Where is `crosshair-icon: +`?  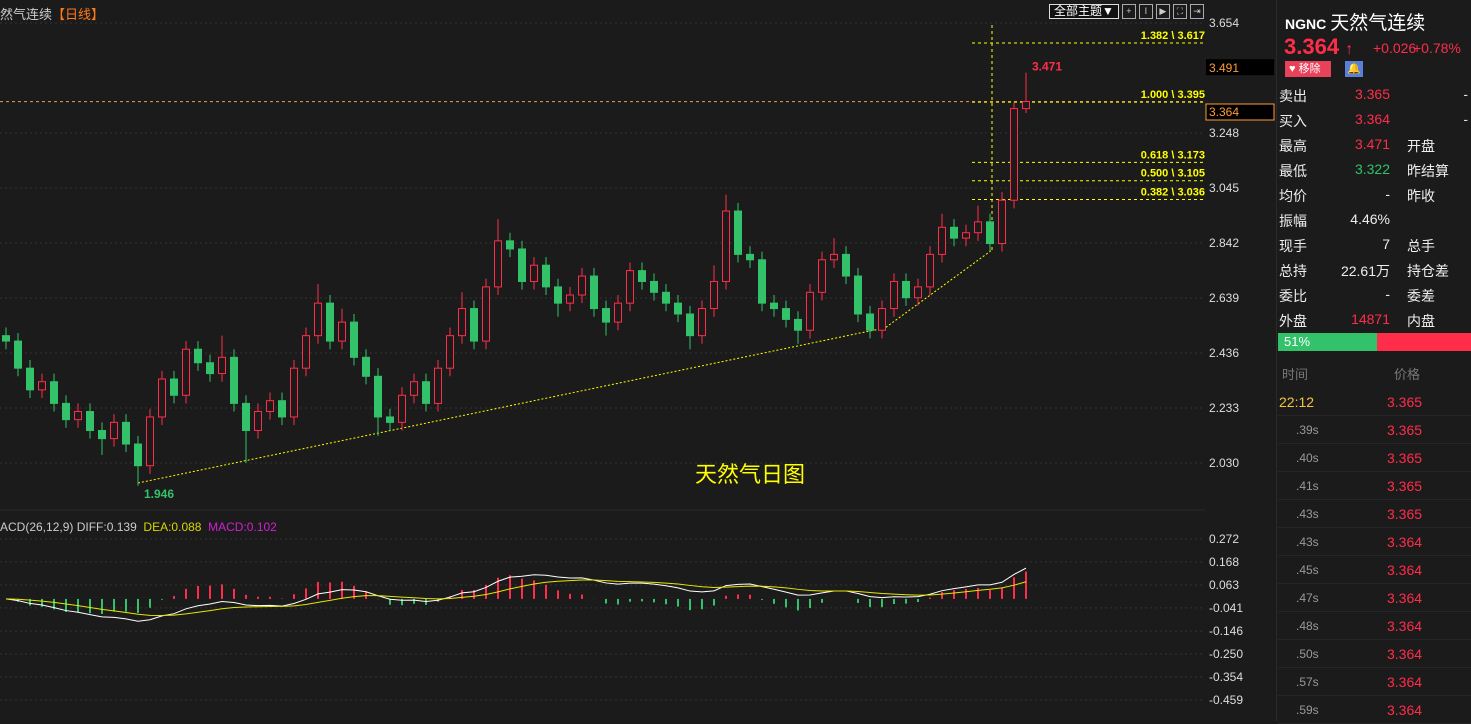
crosshair-icon: + is located at coordinates (1128, 11).